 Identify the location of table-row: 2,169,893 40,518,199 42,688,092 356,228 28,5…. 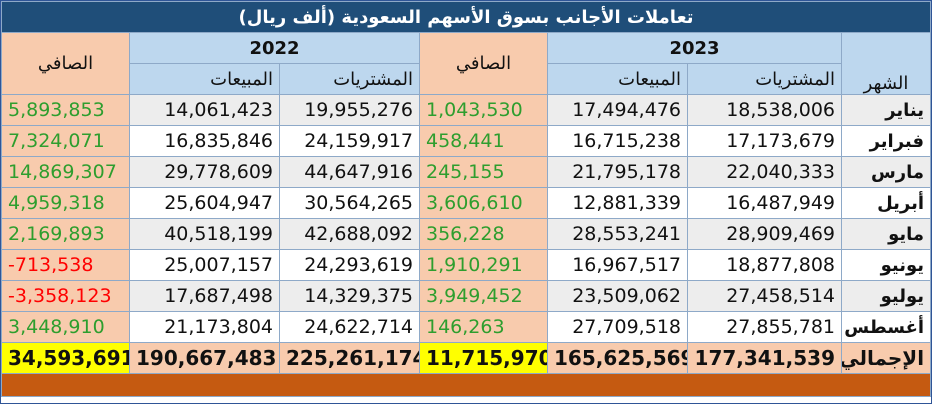
(466, 234).